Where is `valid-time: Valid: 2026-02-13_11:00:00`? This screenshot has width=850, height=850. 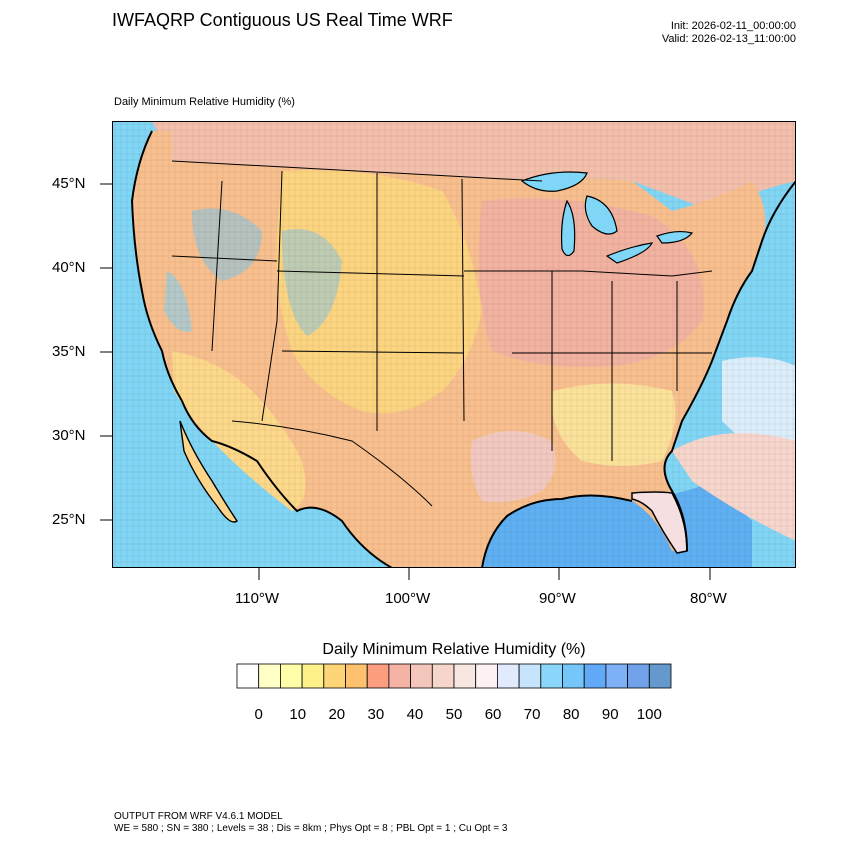 valid-time: Valid: 2026-02-13_11:00:00 is located at coordinates (728, 39).